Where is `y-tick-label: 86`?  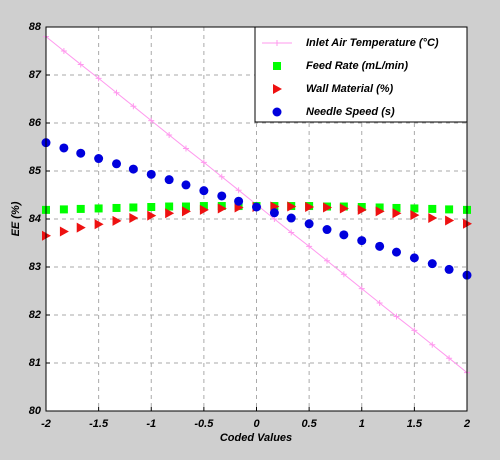
y-tick-label: 86 is located at coordinates (35, 123).